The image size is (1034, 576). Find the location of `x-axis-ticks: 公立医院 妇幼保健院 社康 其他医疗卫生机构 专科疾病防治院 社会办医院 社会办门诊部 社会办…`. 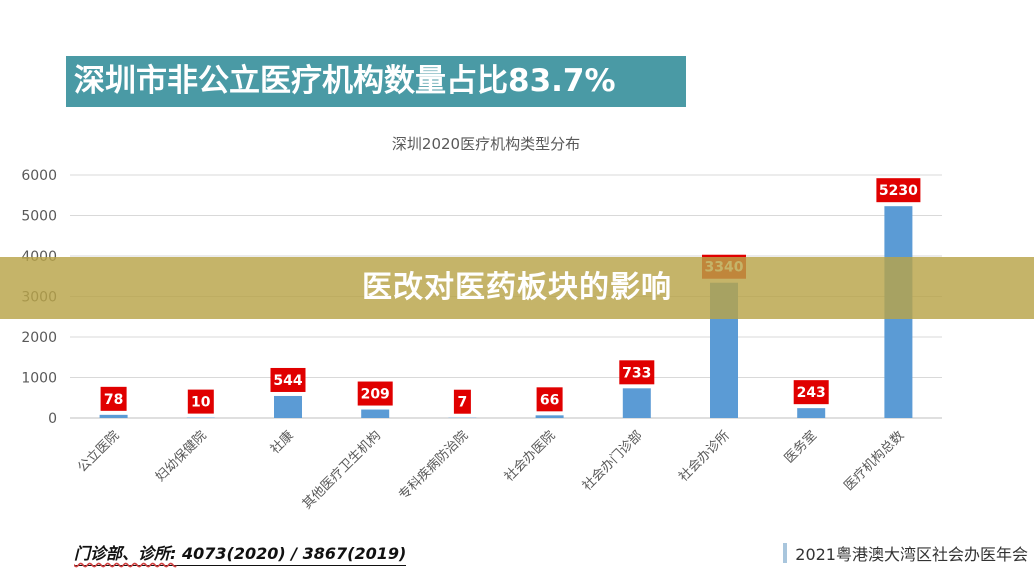

x-axis-ticks: 公立医院 妇幼保健院 社康 其他医疗卫生机构 专科疾病防治院 社会办医院 社会办门诊部 社会办… is located at coordinates (491, 470).